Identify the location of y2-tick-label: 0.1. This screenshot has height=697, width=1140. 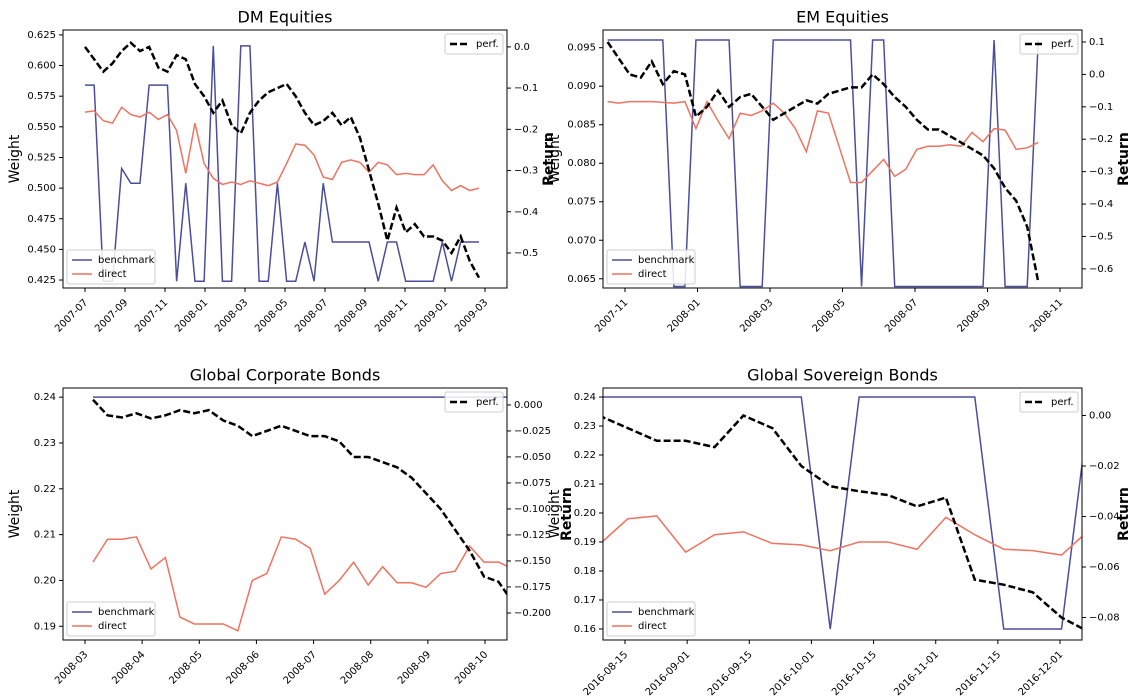
(1097, 42).